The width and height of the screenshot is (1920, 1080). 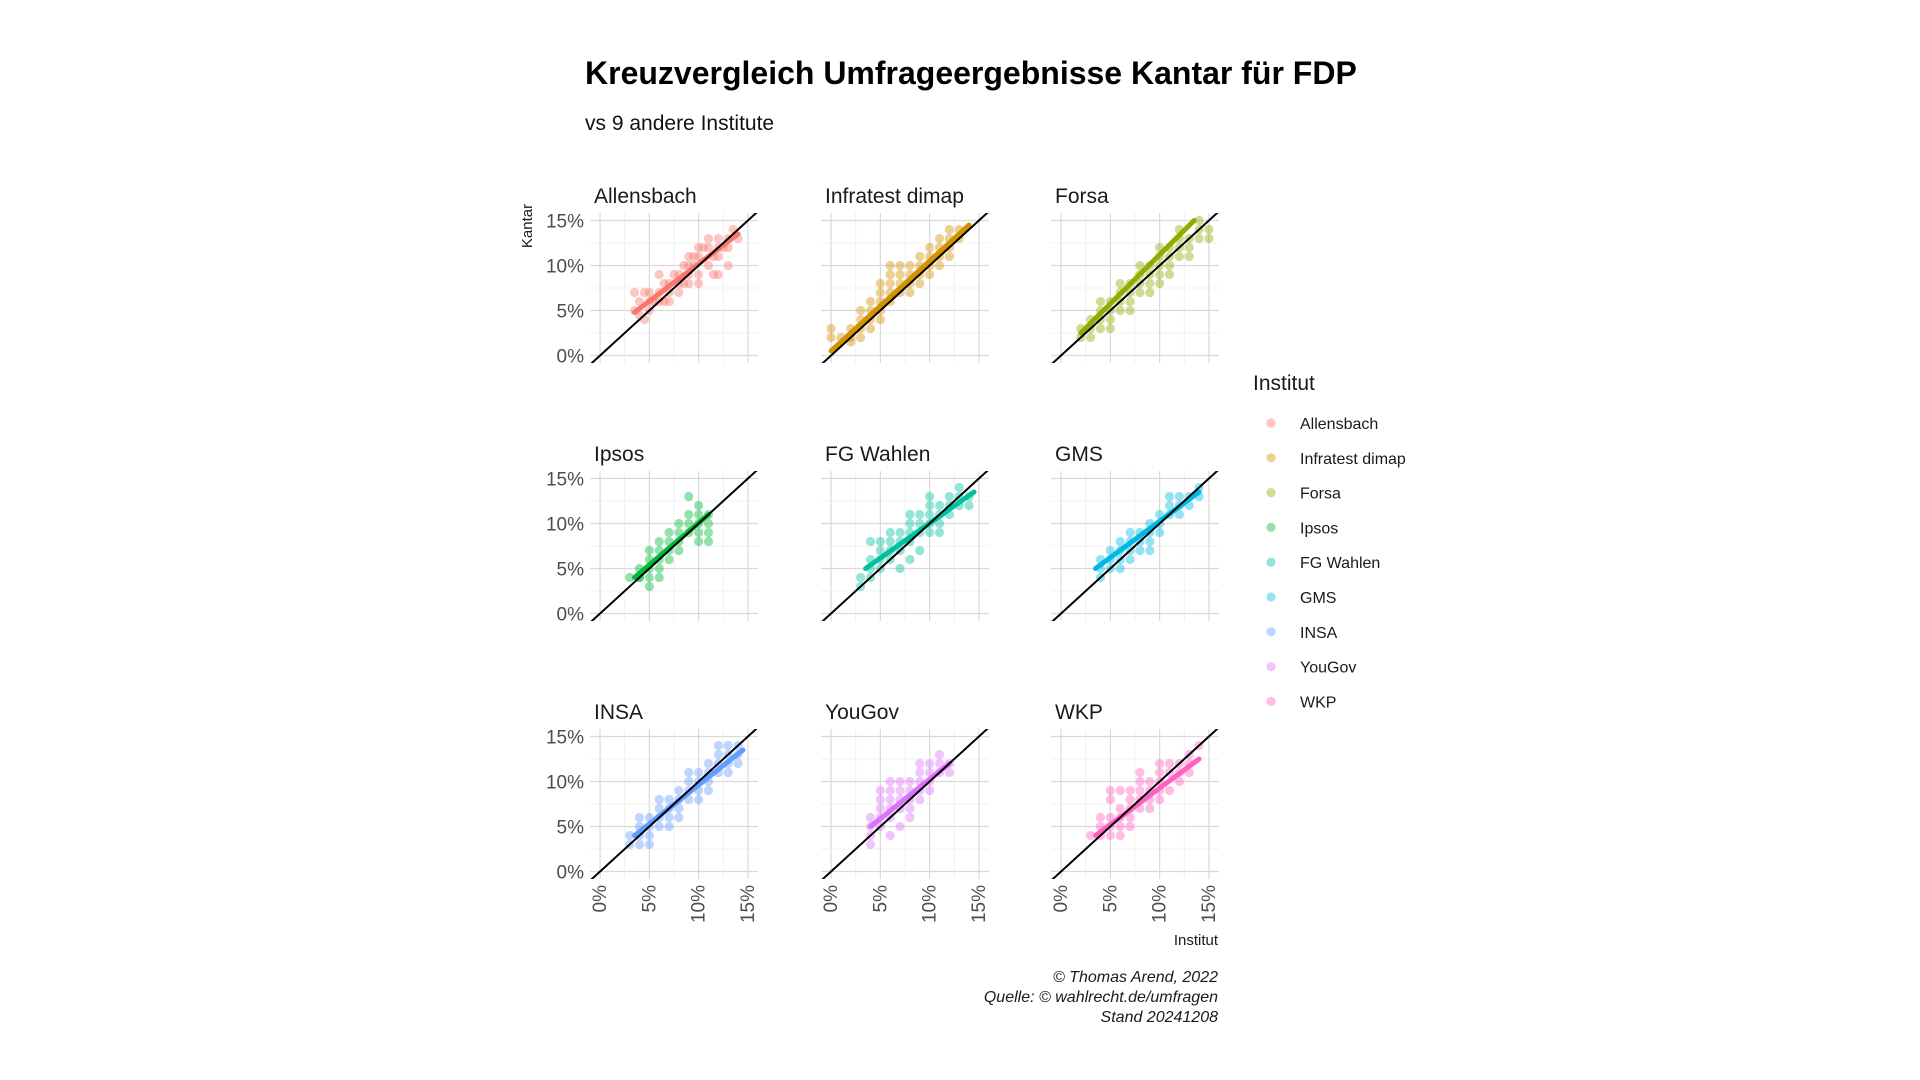 I want to click on facet-title: Ipsos, so click(x=619, y=454).